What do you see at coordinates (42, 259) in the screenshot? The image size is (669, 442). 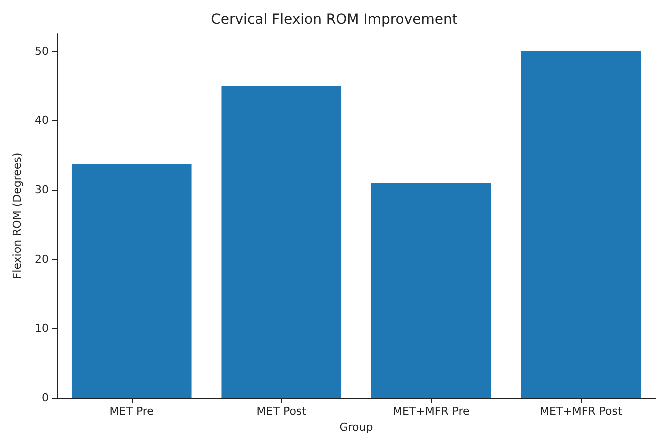 I see `y-tick-label: 20` at bounding box center [42, 259].